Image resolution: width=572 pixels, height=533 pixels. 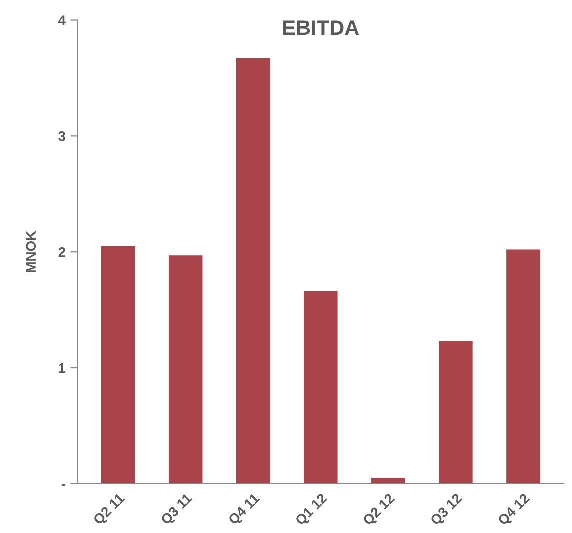 What do you see at coordinates (514, 510) in the screenshot?
I see `x-tick-label: Q4 12` at bounding box center [514, 510].